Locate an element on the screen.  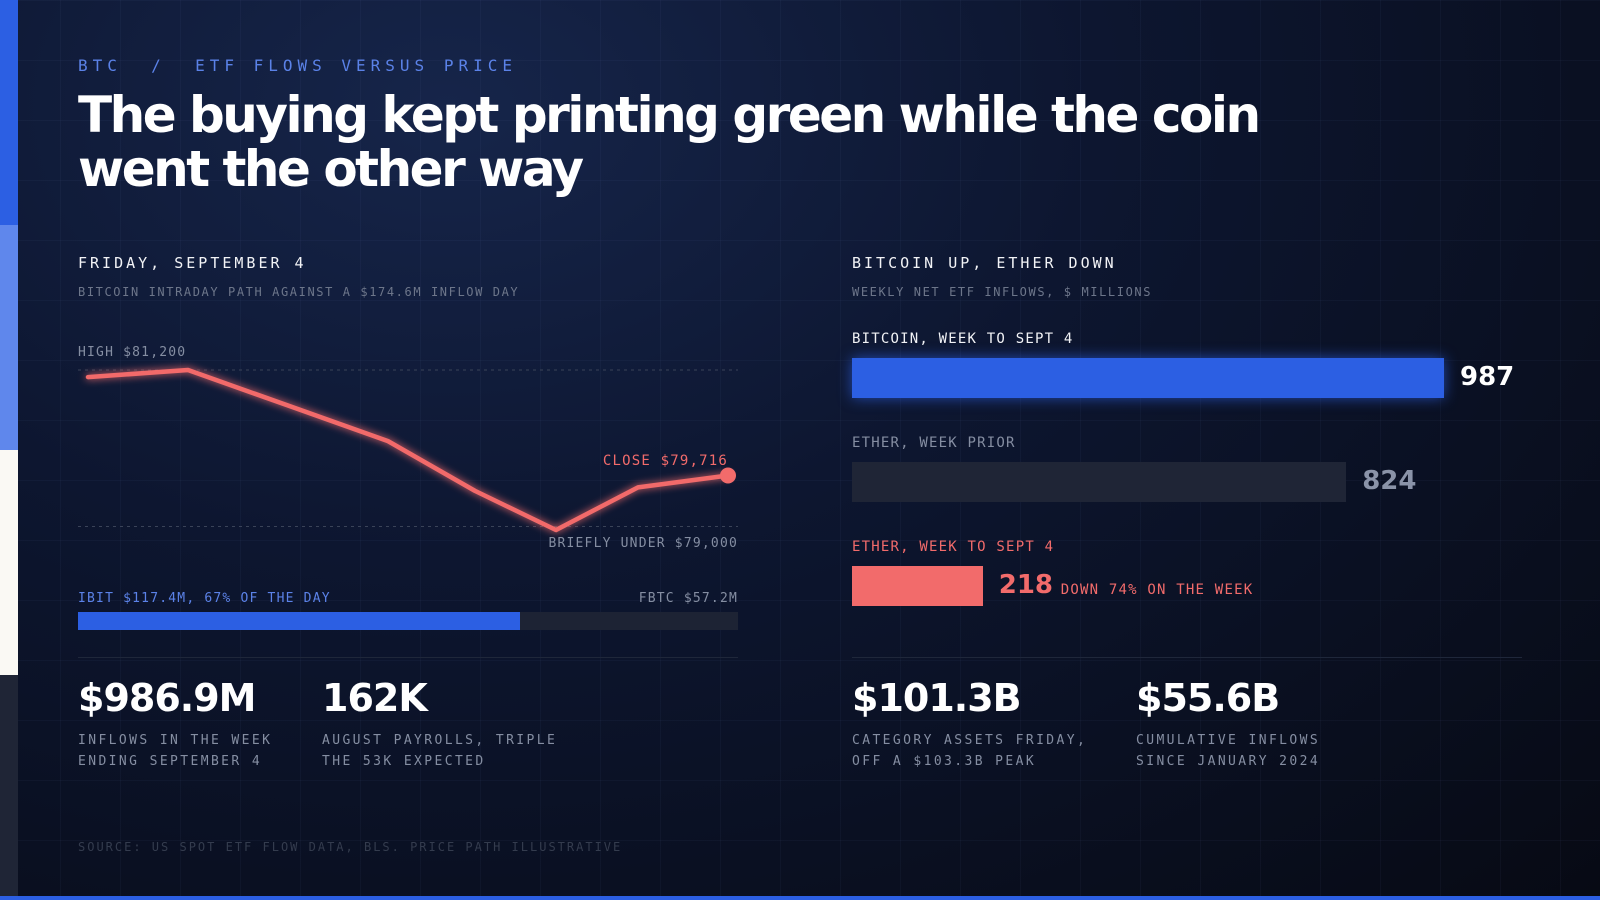
stat-weekly-inflows-caption: INFLOWS IN THE WEEK ENDING SEPTEMBER 4 is located at coordinates (175, 751).